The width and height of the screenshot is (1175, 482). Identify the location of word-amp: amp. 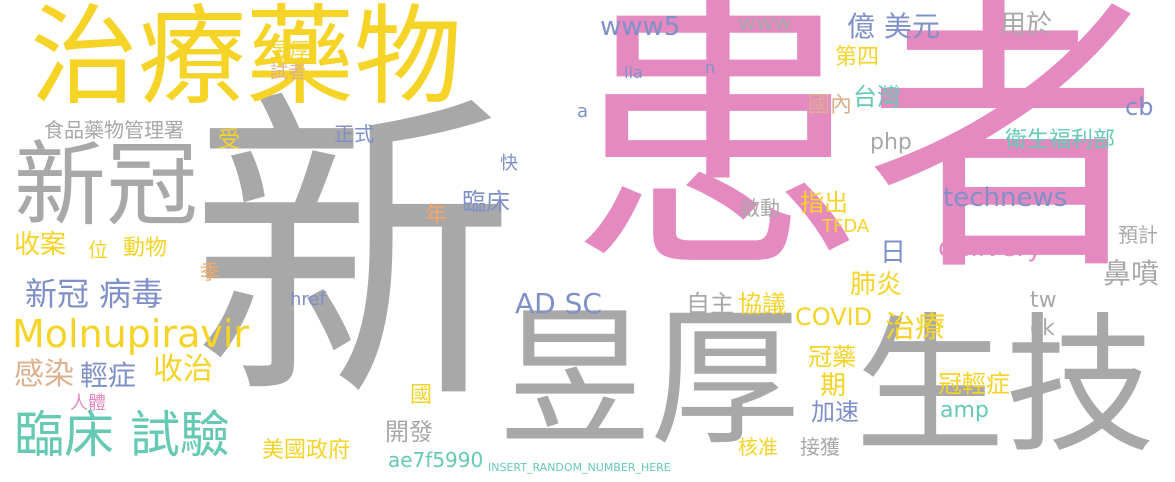
(964, 410).